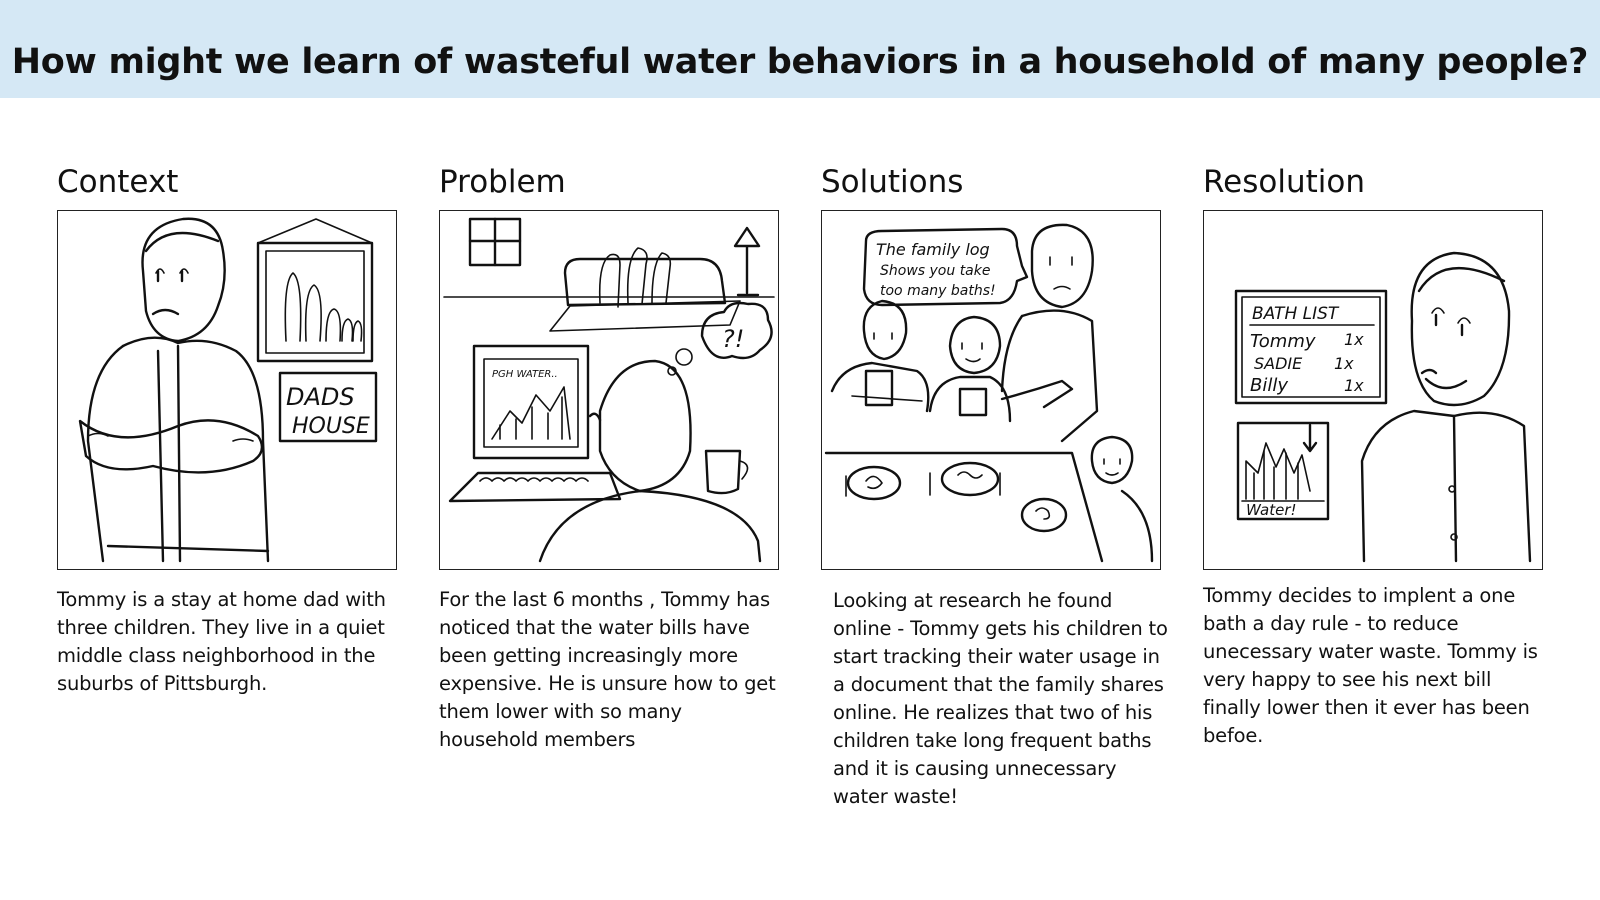 This screenshot has height=900, width=1600. Describe the element at coordinates (938, 291) in the screenshot. I see `bubble-line-3: too many baths!` at that location.